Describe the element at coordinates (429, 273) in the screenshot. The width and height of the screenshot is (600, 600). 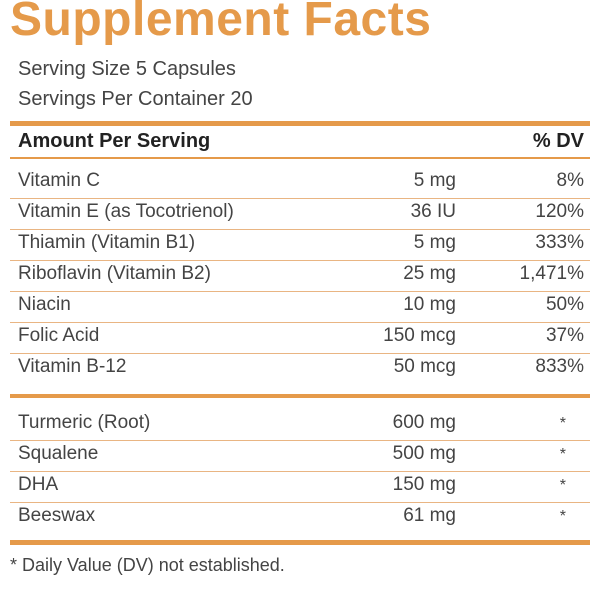
I see `nutrient-amount: 25 mg` at that location.